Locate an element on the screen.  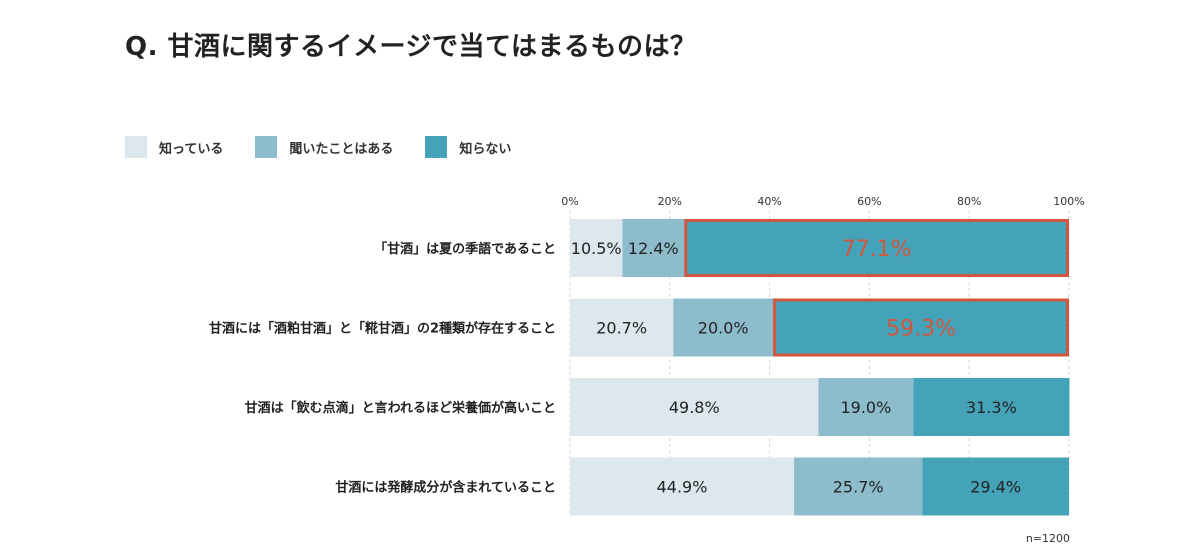
data-label: 77.1% is located at coordinates (877, 249).